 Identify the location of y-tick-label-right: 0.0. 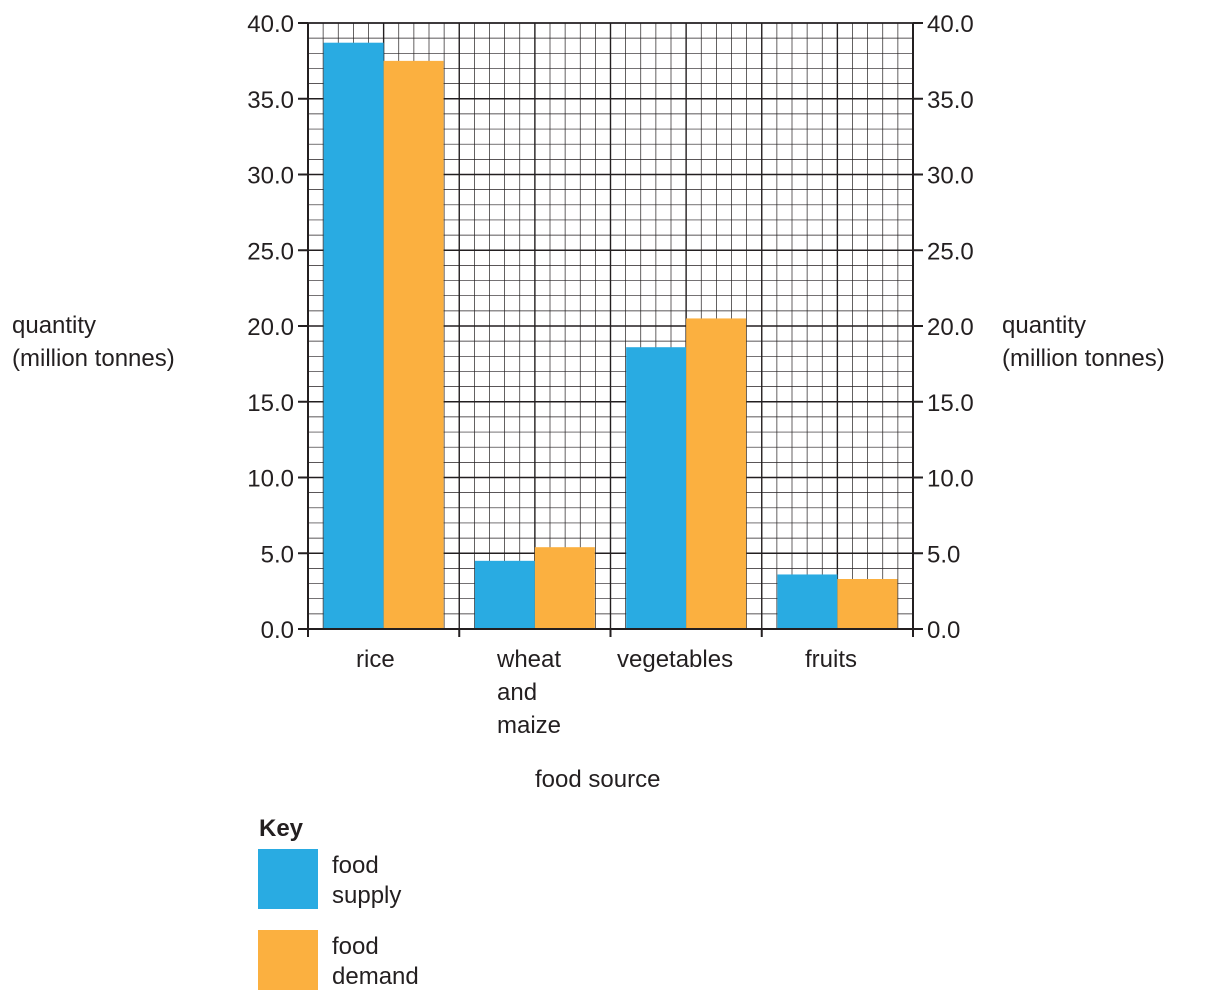
(943, 630).